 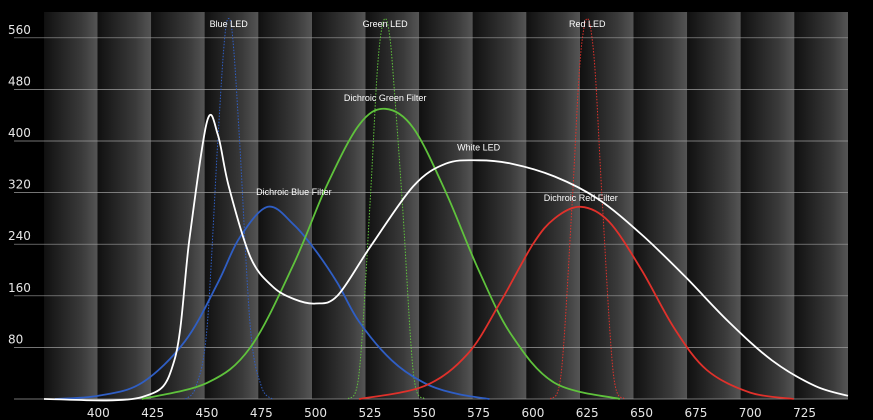 I want to click on dichroic-red-filter-label: Dichroic Red Filter, so click(x=581, y=198).